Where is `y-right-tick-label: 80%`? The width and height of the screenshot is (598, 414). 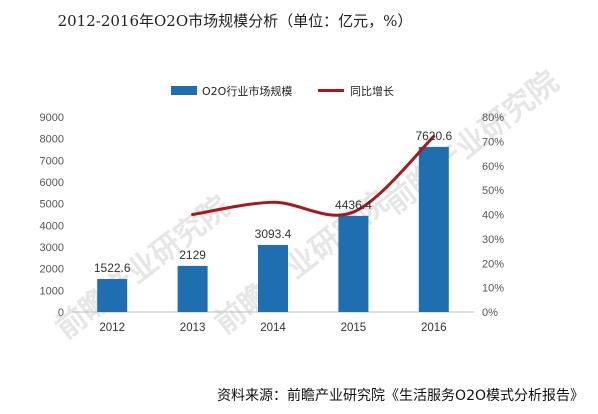
y-right-tick-label: 80% is located at coordinates (493, 118).